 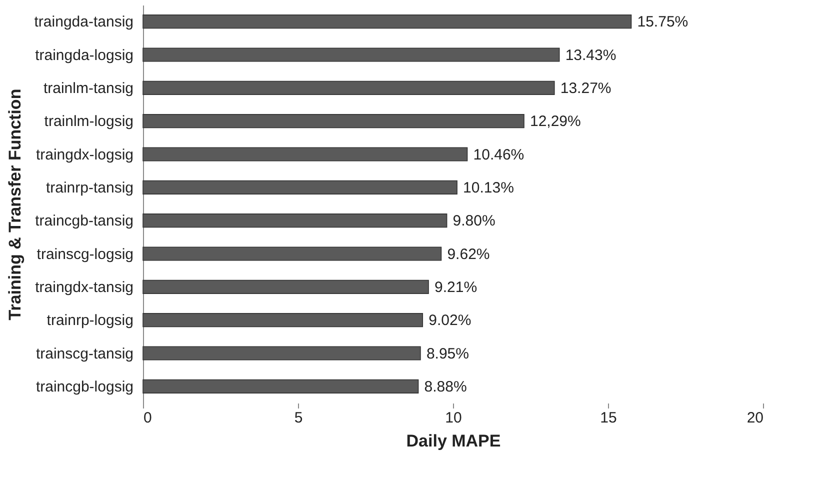 What do you see at coordinates (555, 121) in the screenshot?
I see `data-label: 12,29%` at bounding box center [555, 121].